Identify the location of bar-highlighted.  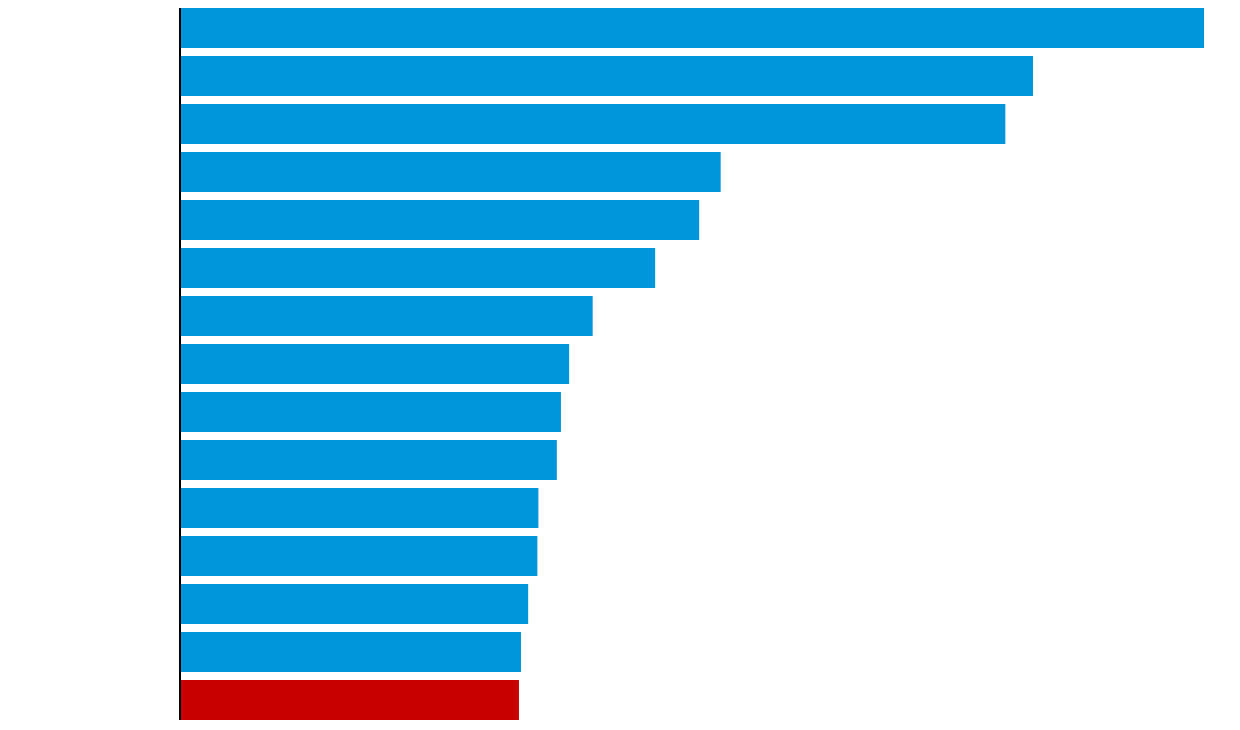
(349, 700).